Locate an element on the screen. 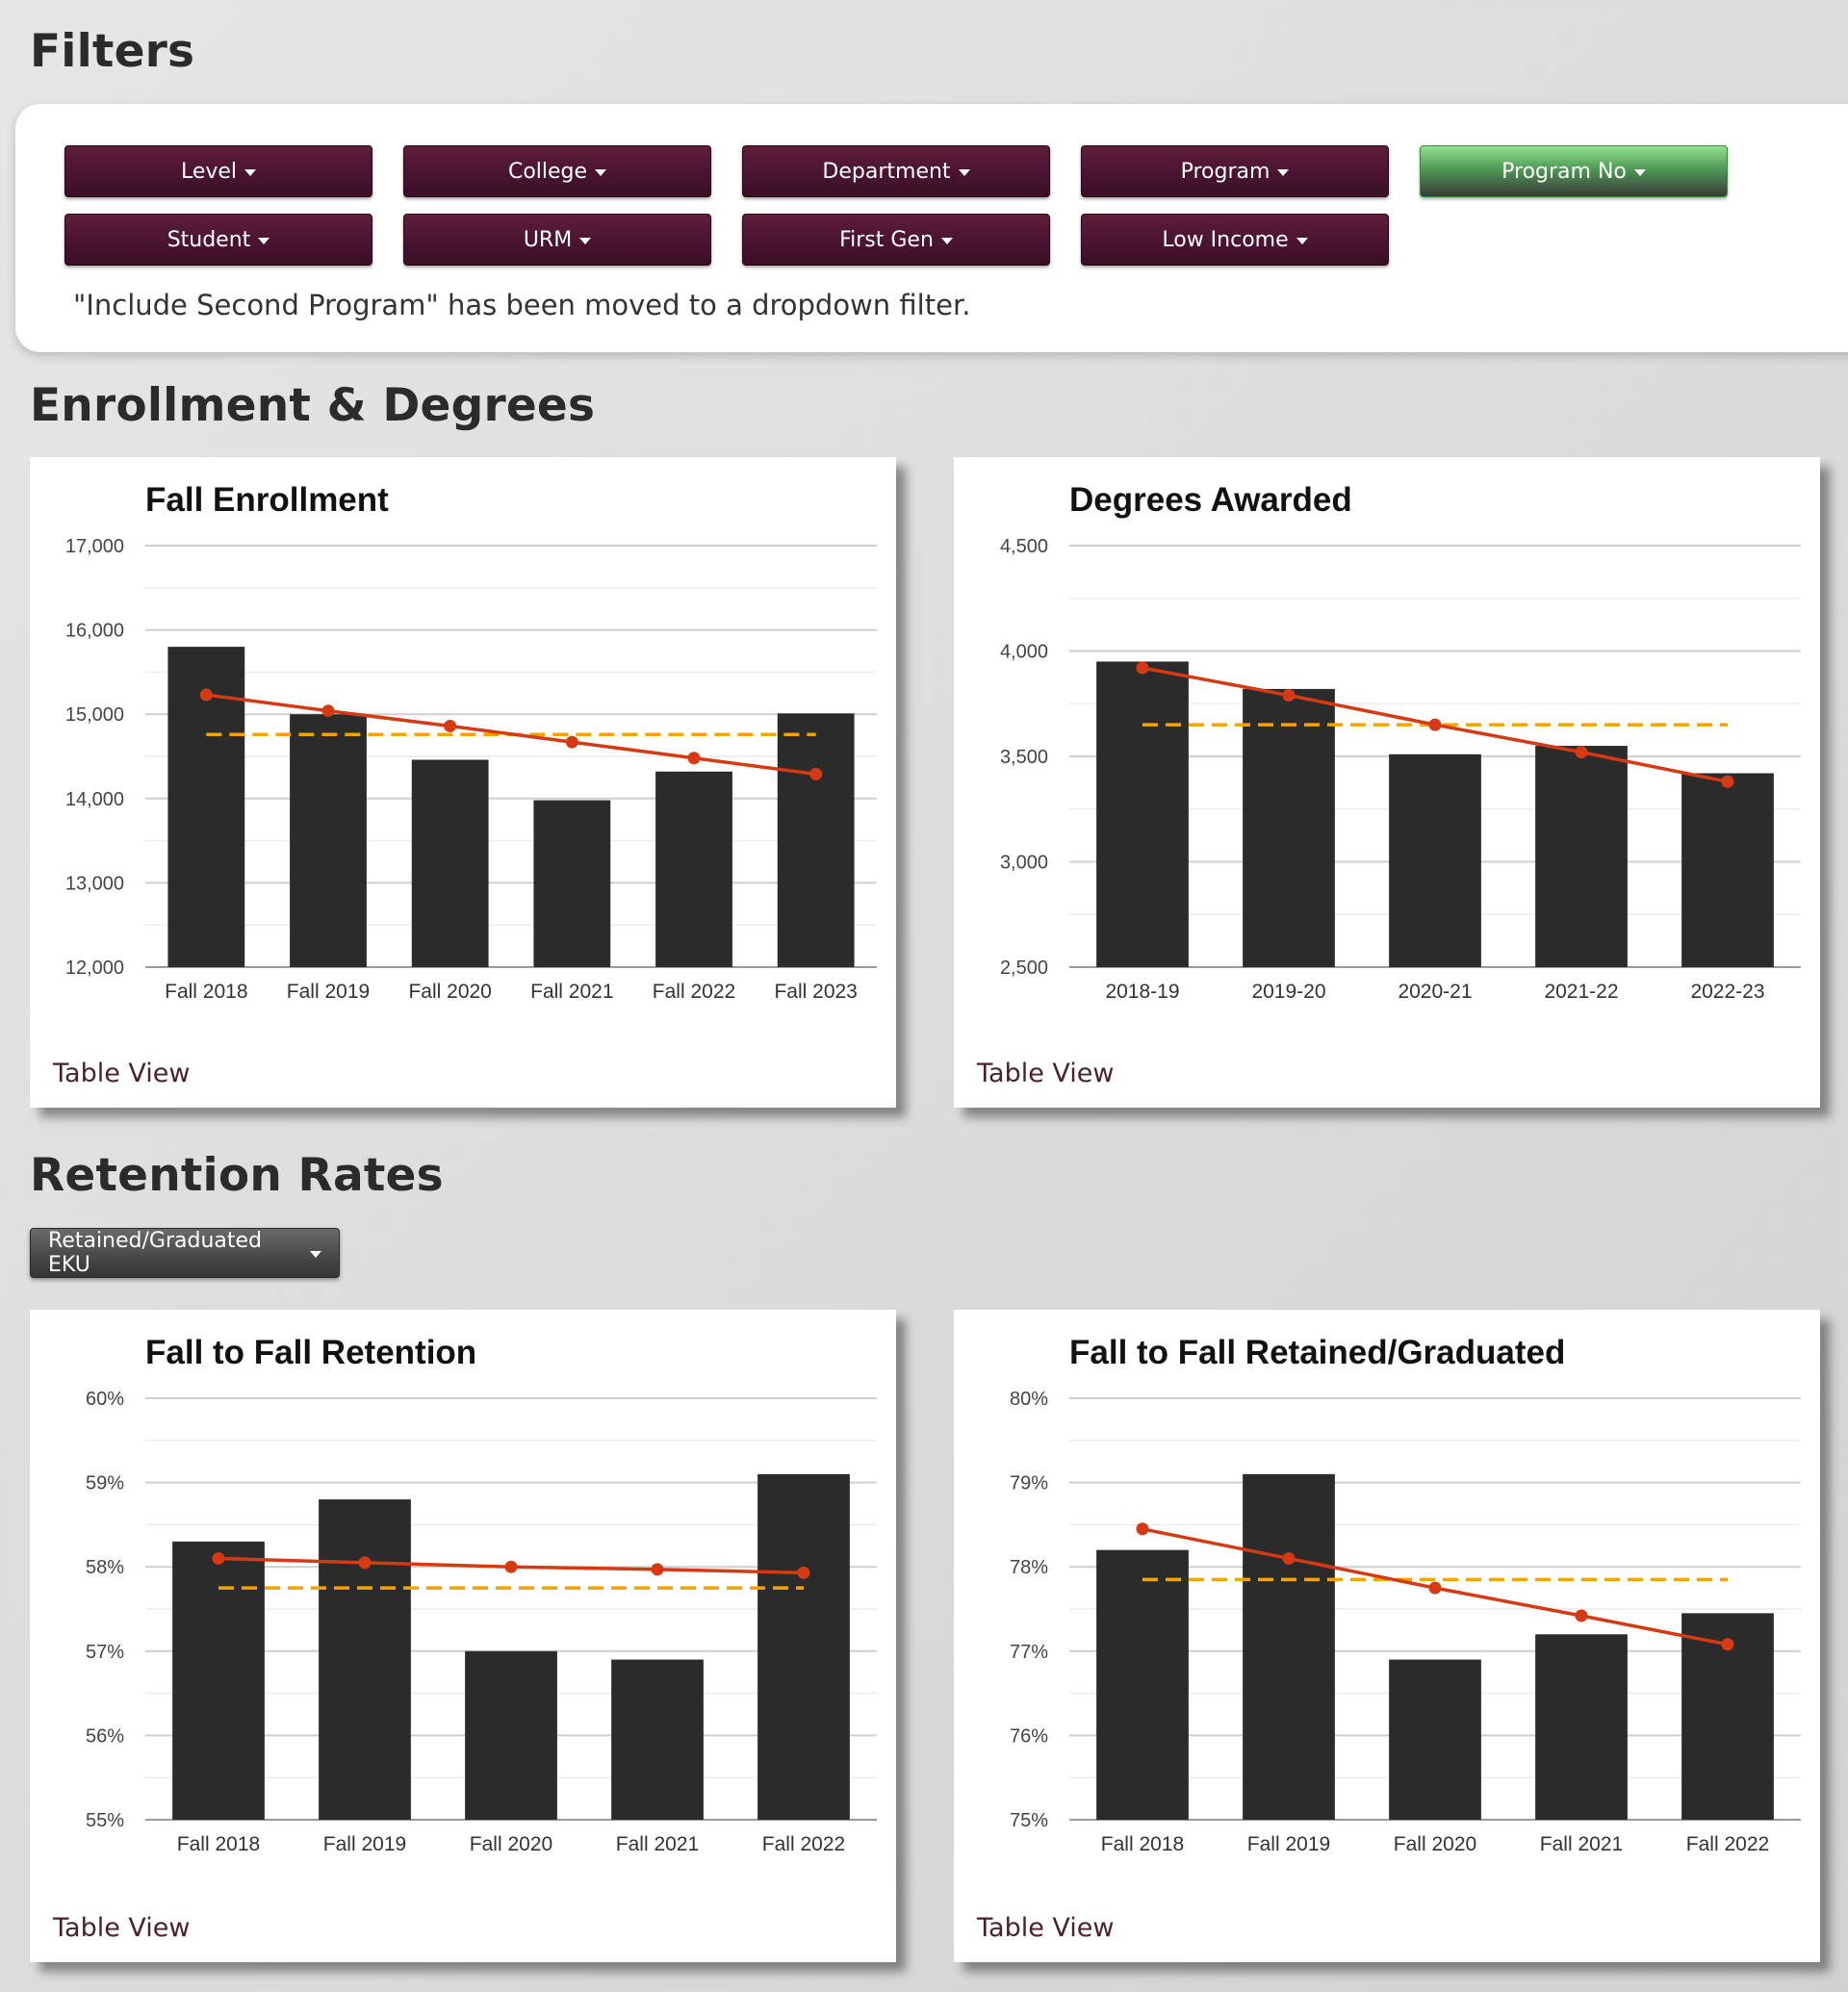 The height and width of the screenshot is (1992, 1848). x-tick-label: Fall 2022 is located at coordinates (803, 1844).